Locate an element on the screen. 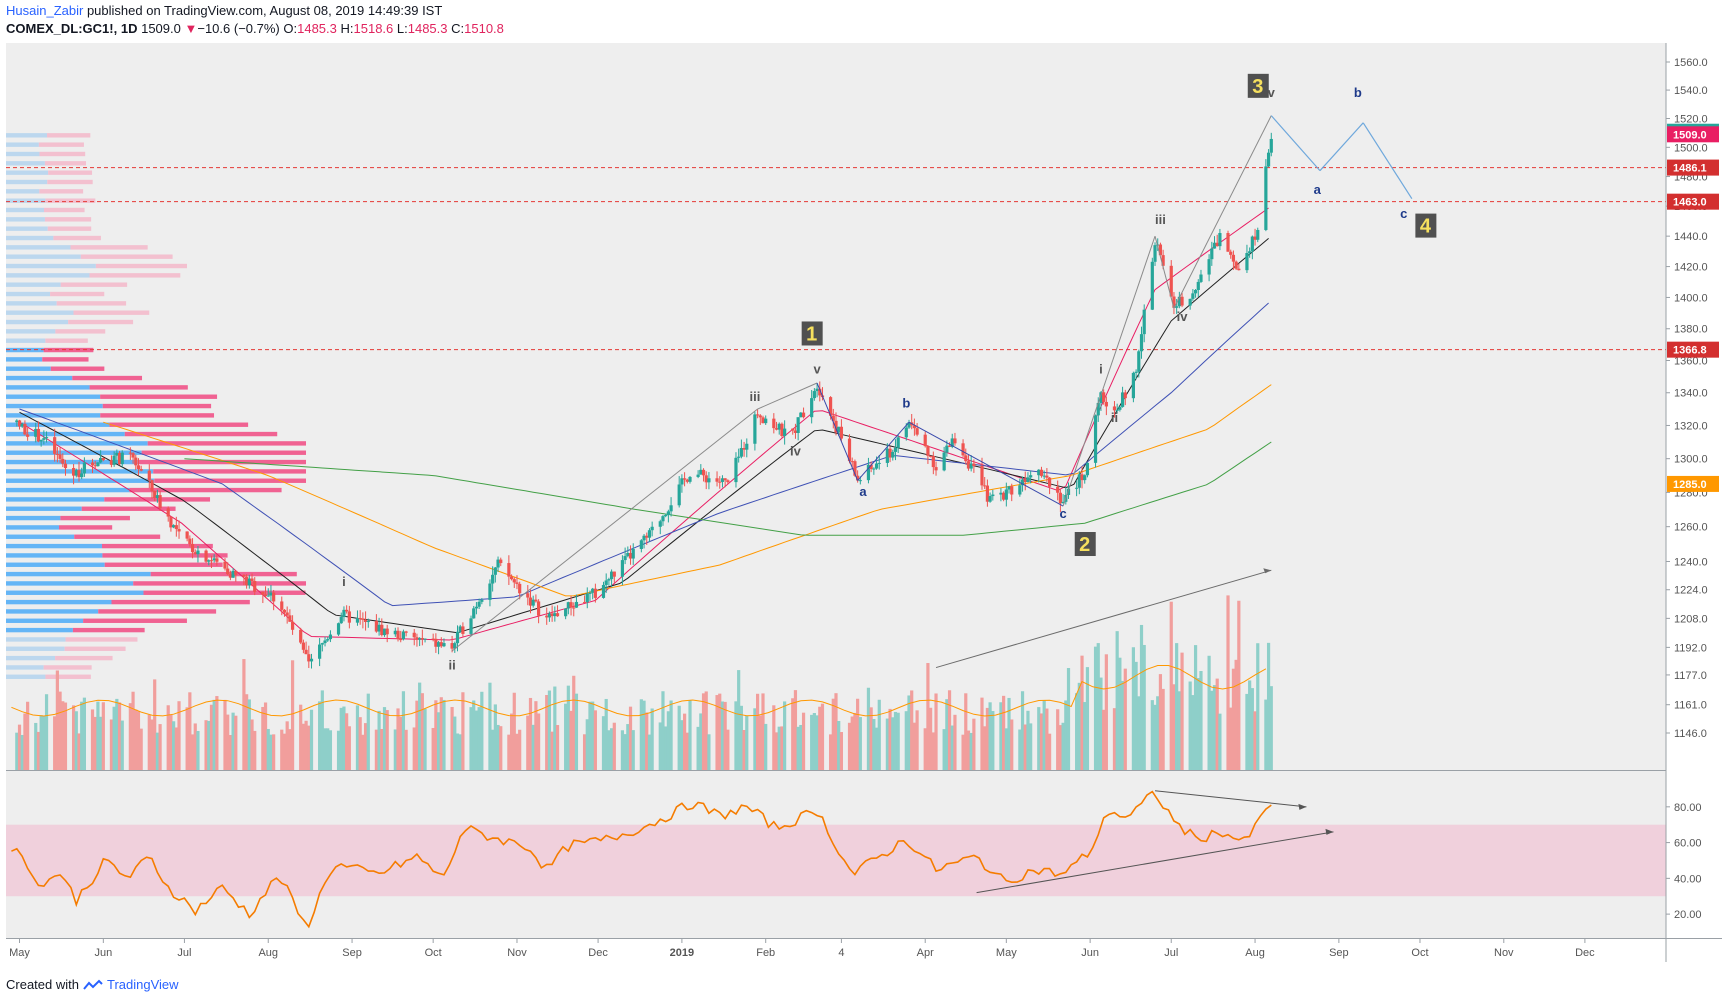 The width and height of the screenshot is (1722, 1002). author-link: Husain_Zabir is located at coordinates (45, 10).